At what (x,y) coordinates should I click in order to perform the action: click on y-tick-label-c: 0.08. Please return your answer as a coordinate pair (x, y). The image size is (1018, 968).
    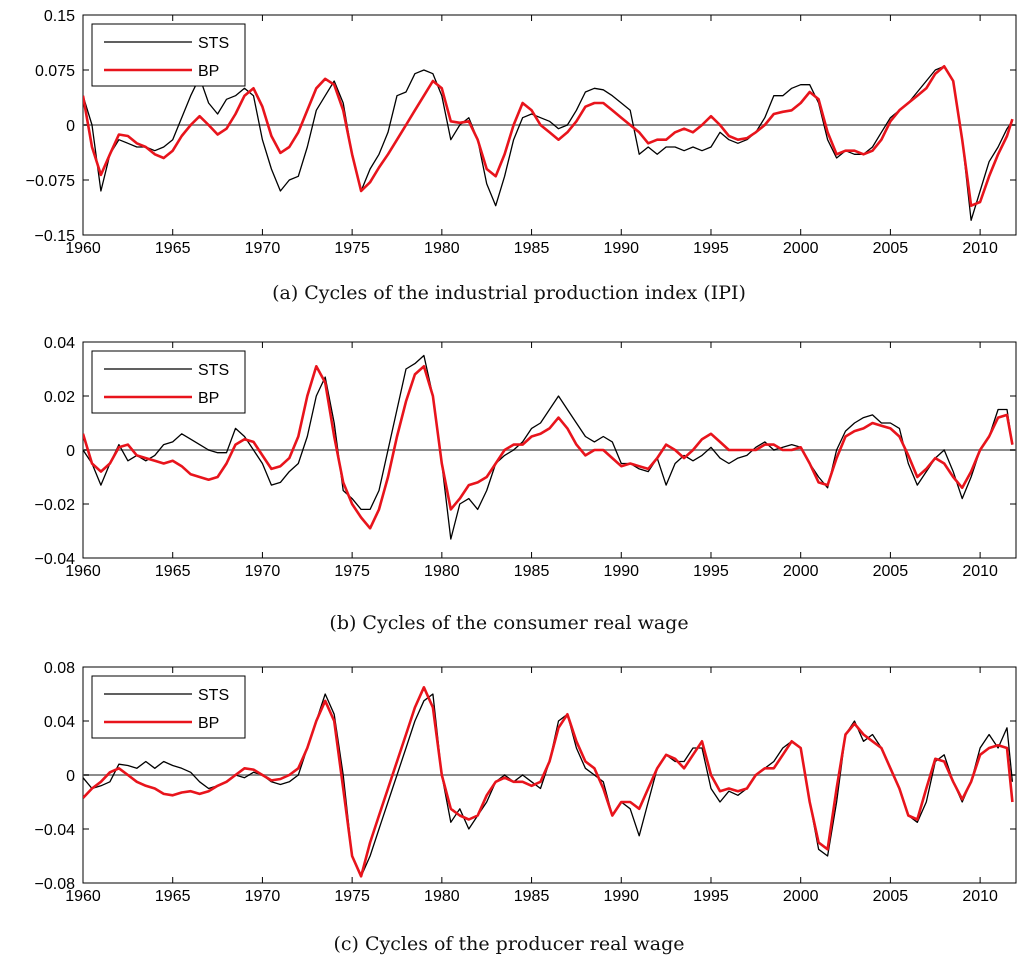
    Looking at the image, I should click on (59, 668).